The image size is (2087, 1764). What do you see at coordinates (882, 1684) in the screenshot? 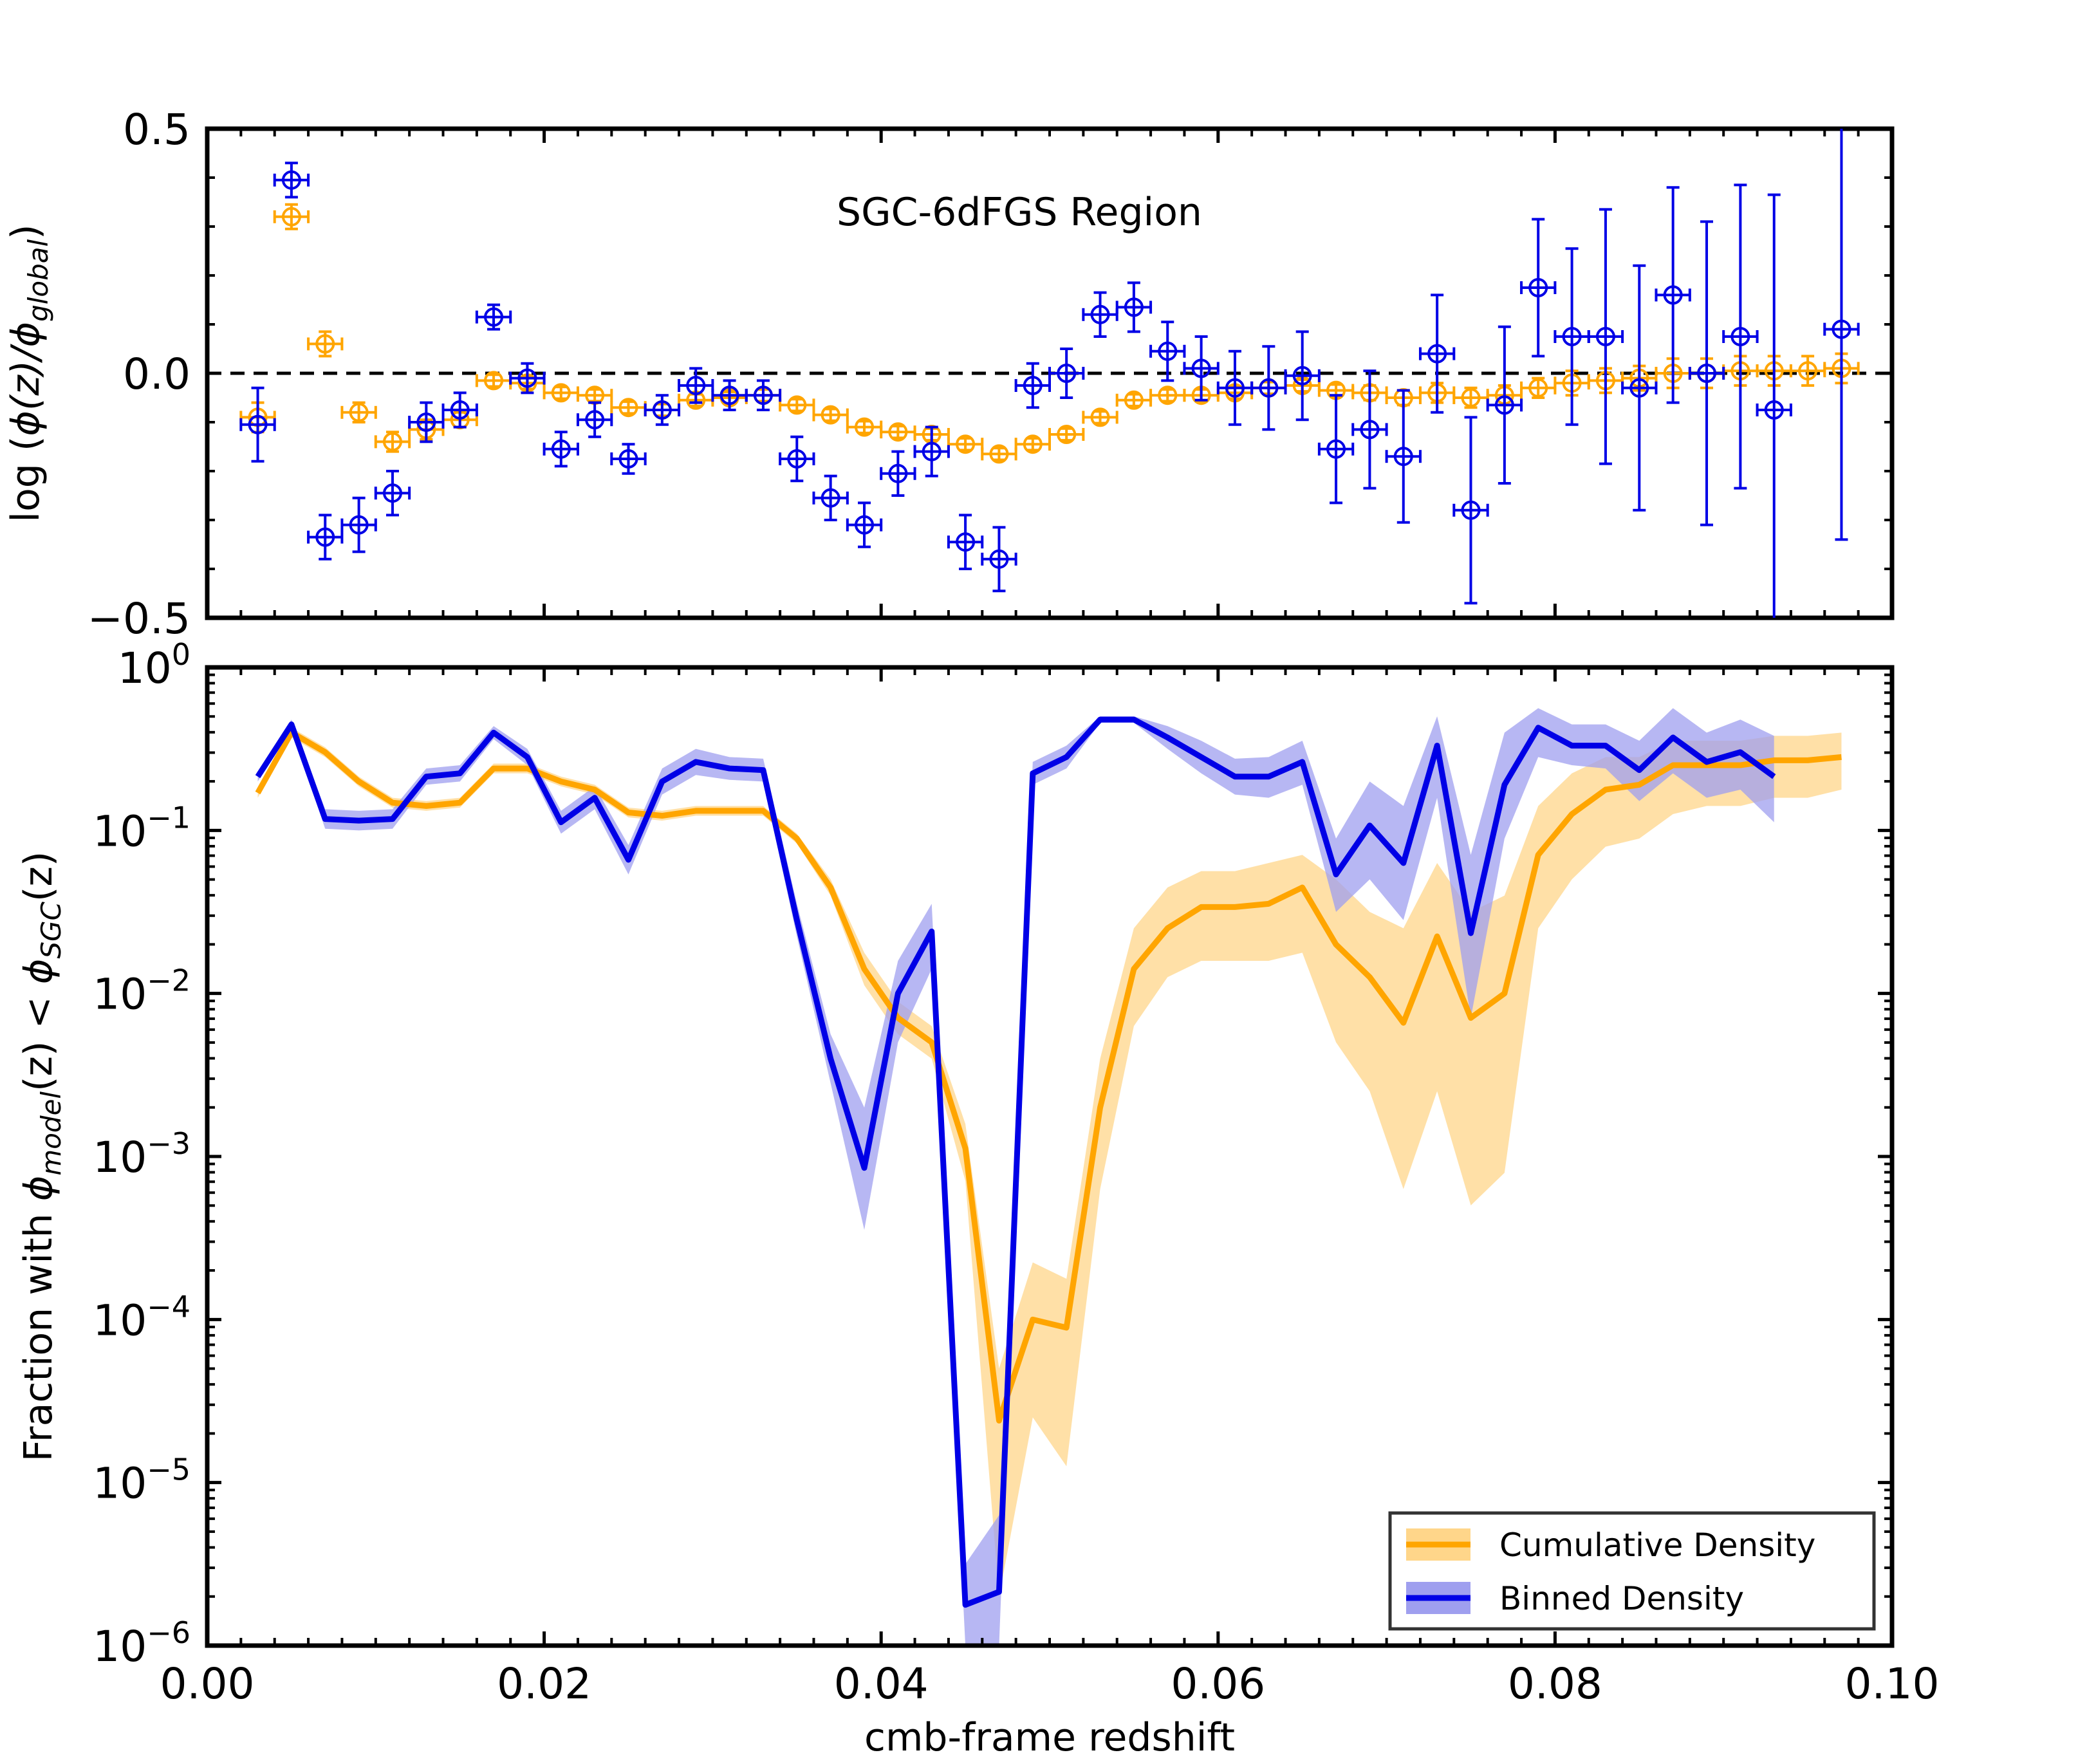
I see `x-tick-label: 0.04` at bounding box center [882, 1684].